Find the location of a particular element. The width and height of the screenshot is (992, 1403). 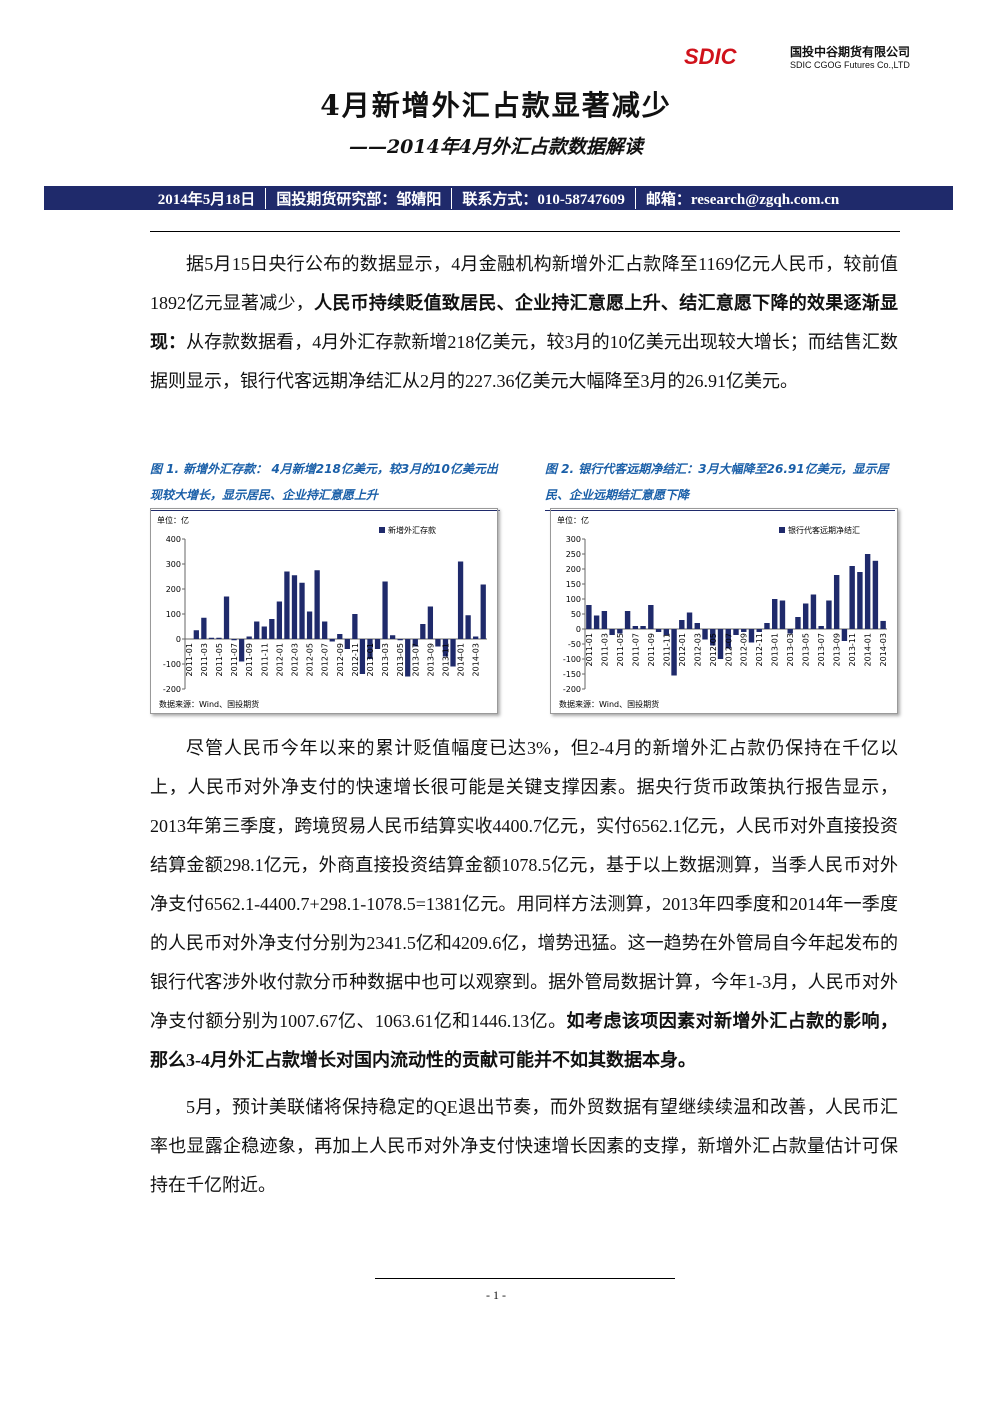

legend-label: 新增外汇存款 is located at coordinates (412, 530).